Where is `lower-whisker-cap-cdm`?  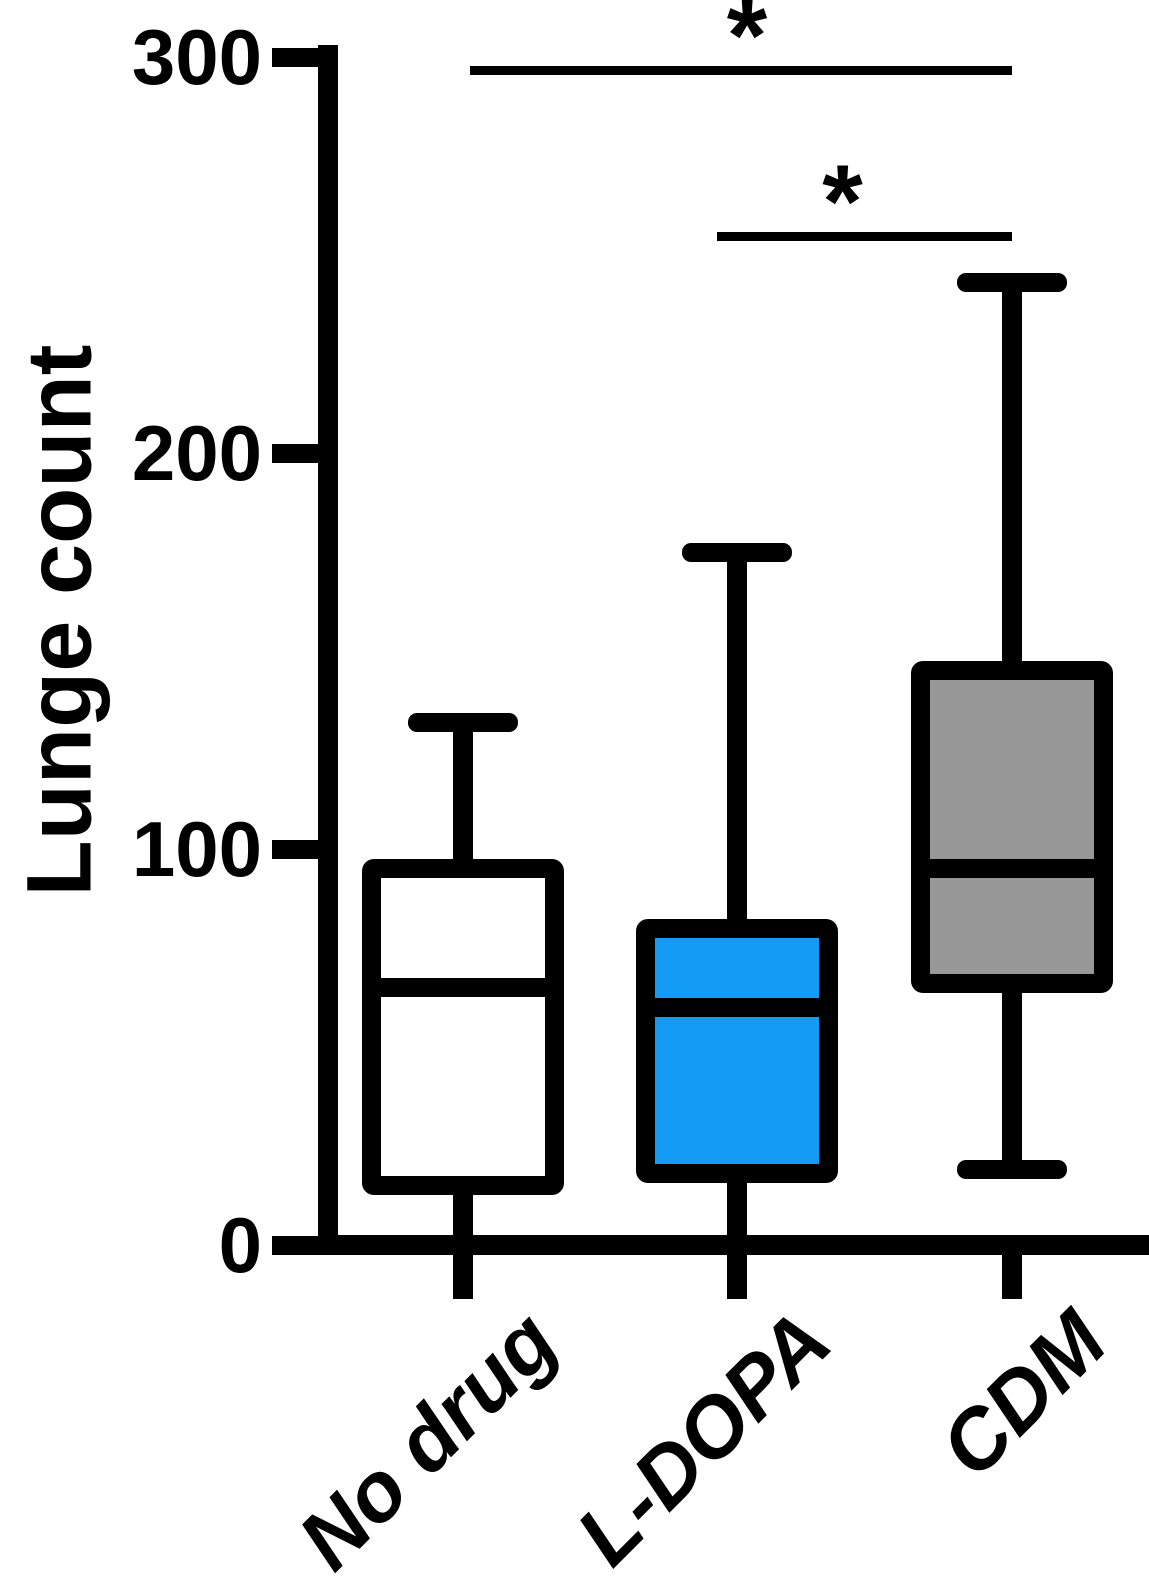
lower-whisker-cap-cdm is located at coordinates (1012, 1170).